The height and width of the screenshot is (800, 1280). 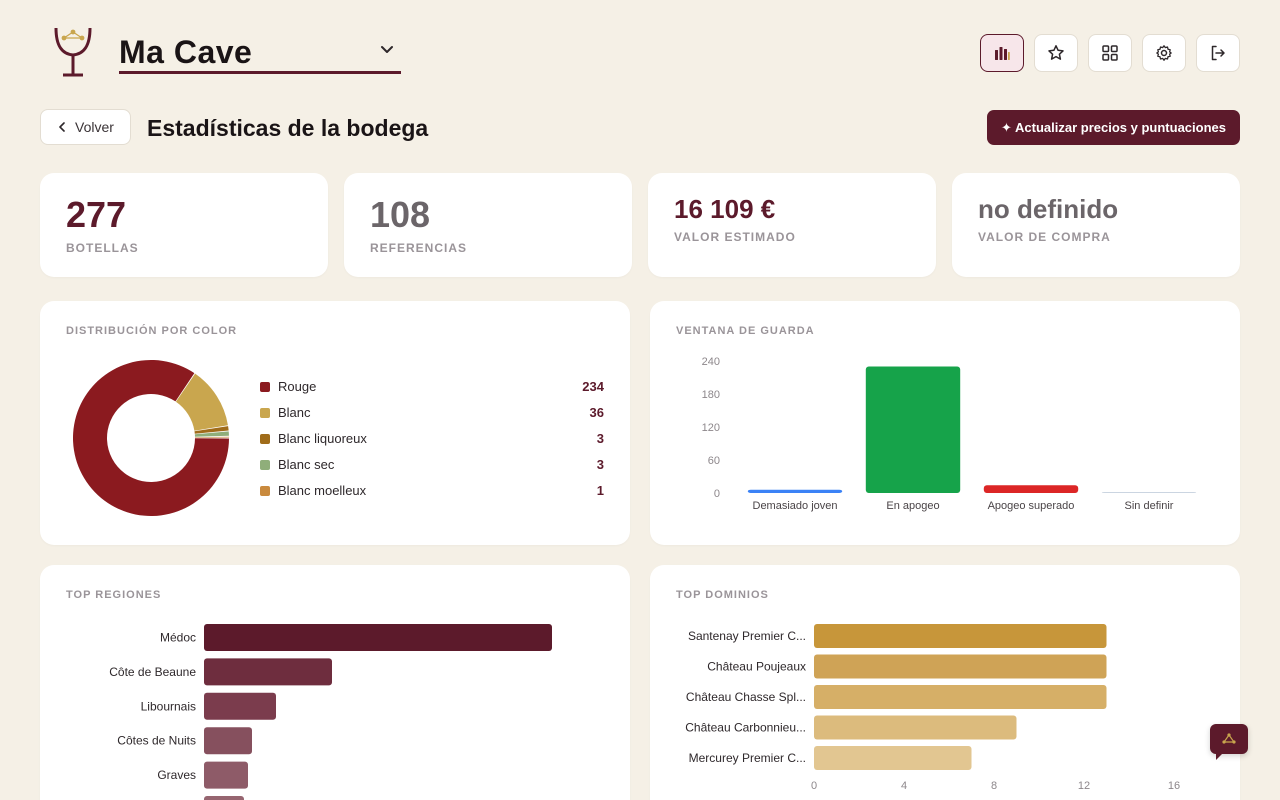 What do you see at coordinates (432, 387) in the screenshot?
I see `legend-item-rouge: Rouge 234` at bounding box center [432, 387].